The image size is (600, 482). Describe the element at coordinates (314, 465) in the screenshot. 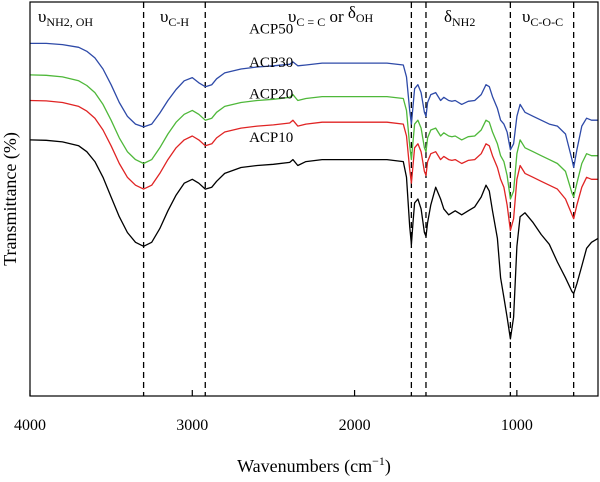

I see `x-axis-title: Wavenumbers (cm−1)` at that location.